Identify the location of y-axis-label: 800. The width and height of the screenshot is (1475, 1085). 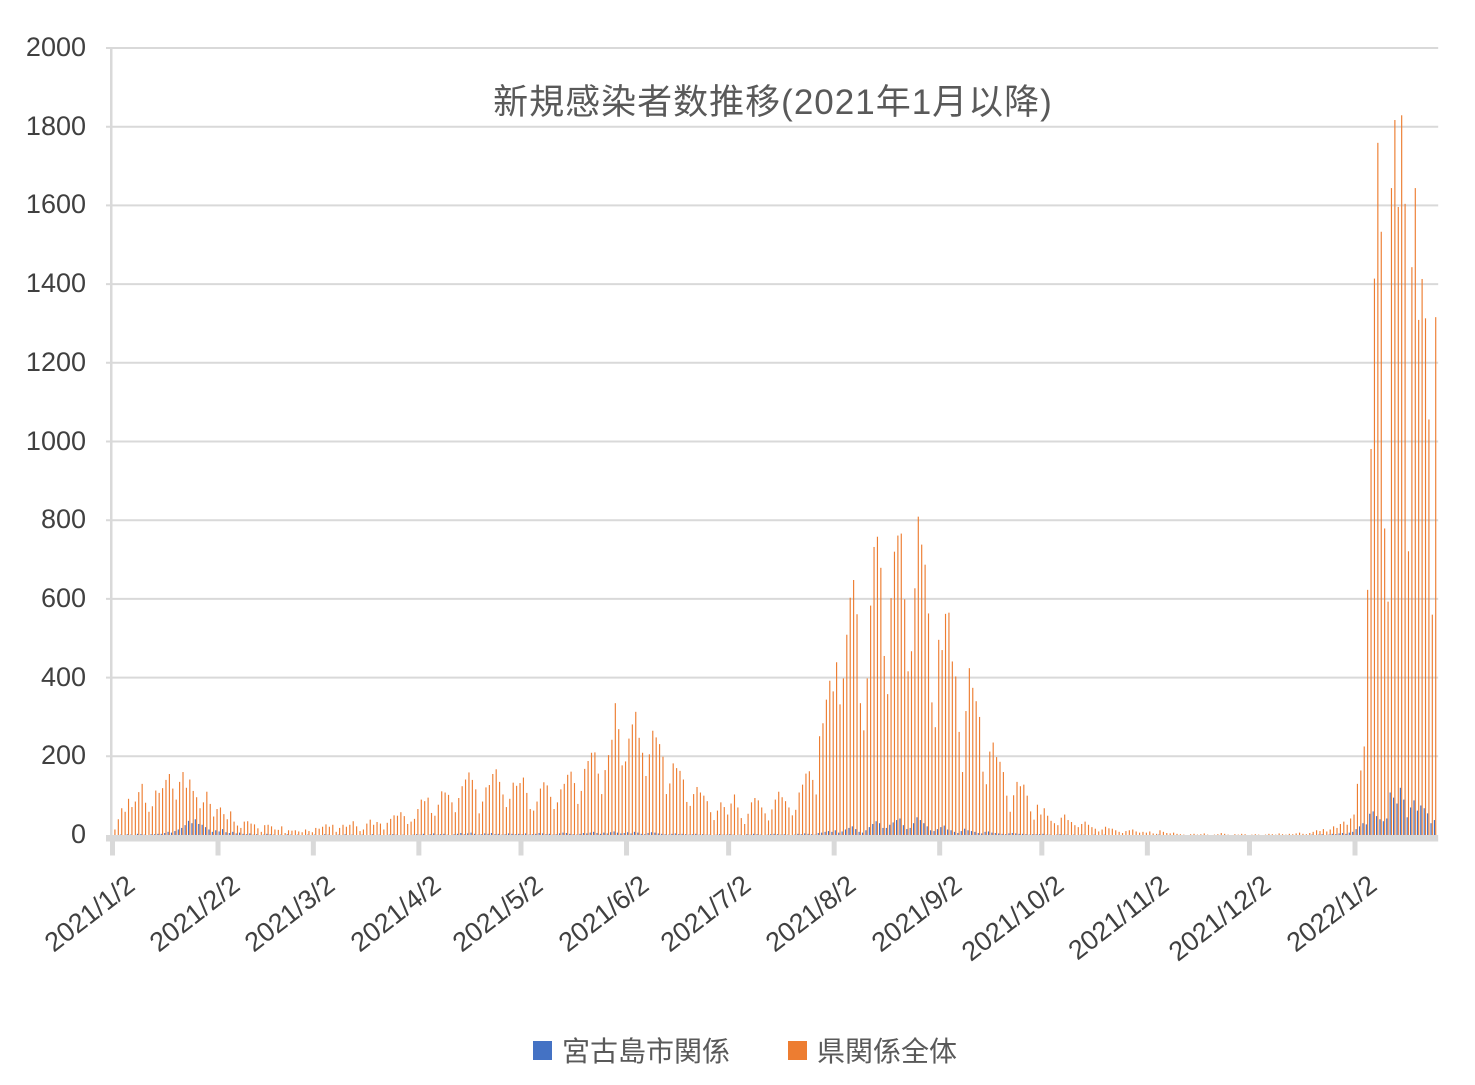
(63, 519).